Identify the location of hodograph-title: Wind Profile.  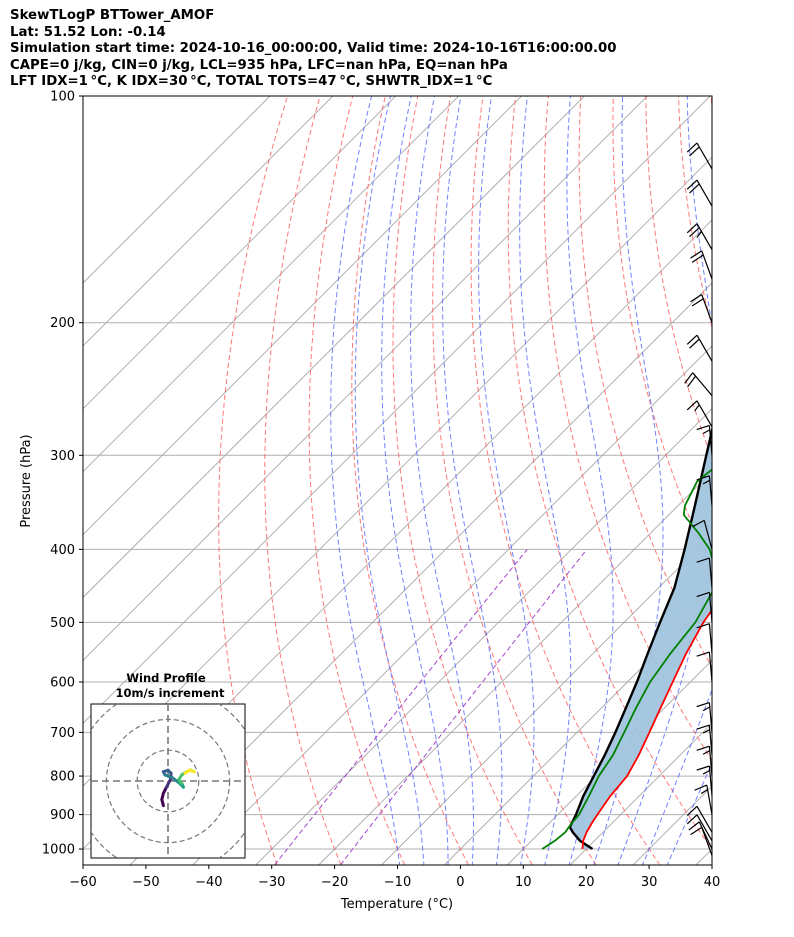
(166, 678).